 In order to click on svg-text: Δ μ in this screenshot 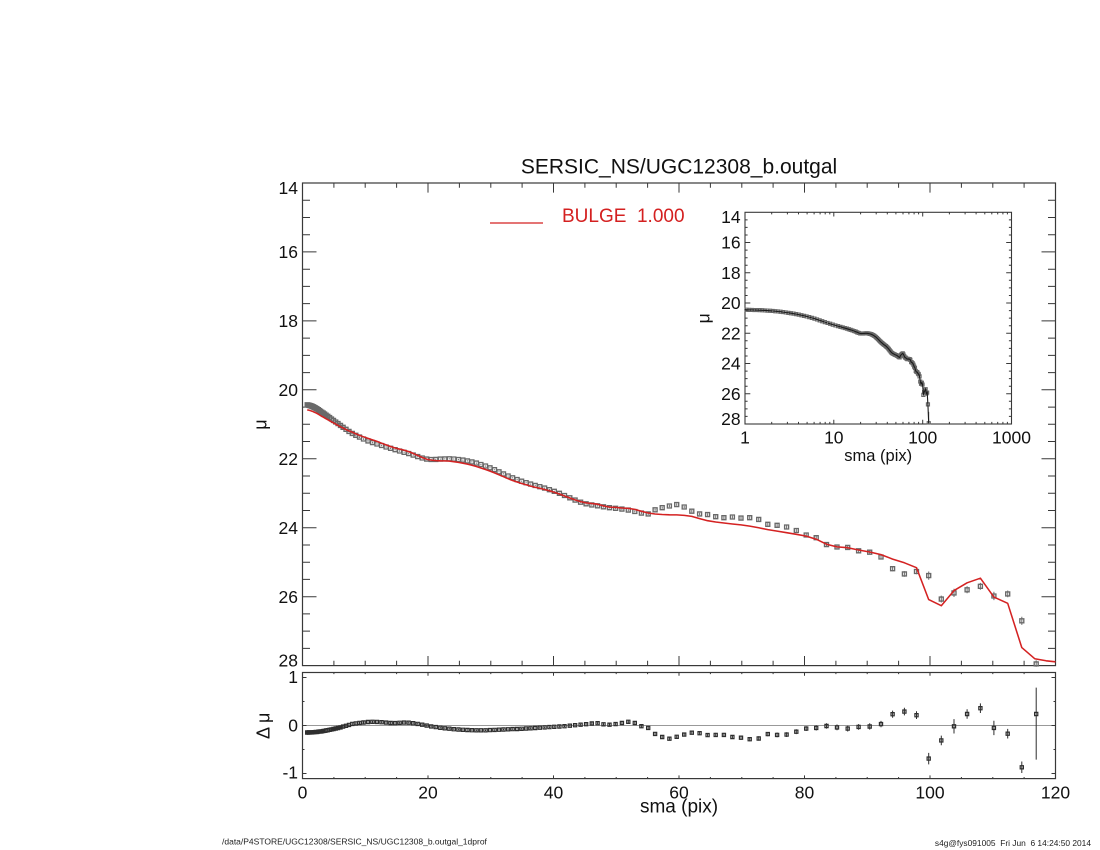, I will do `click(264, 726)`.